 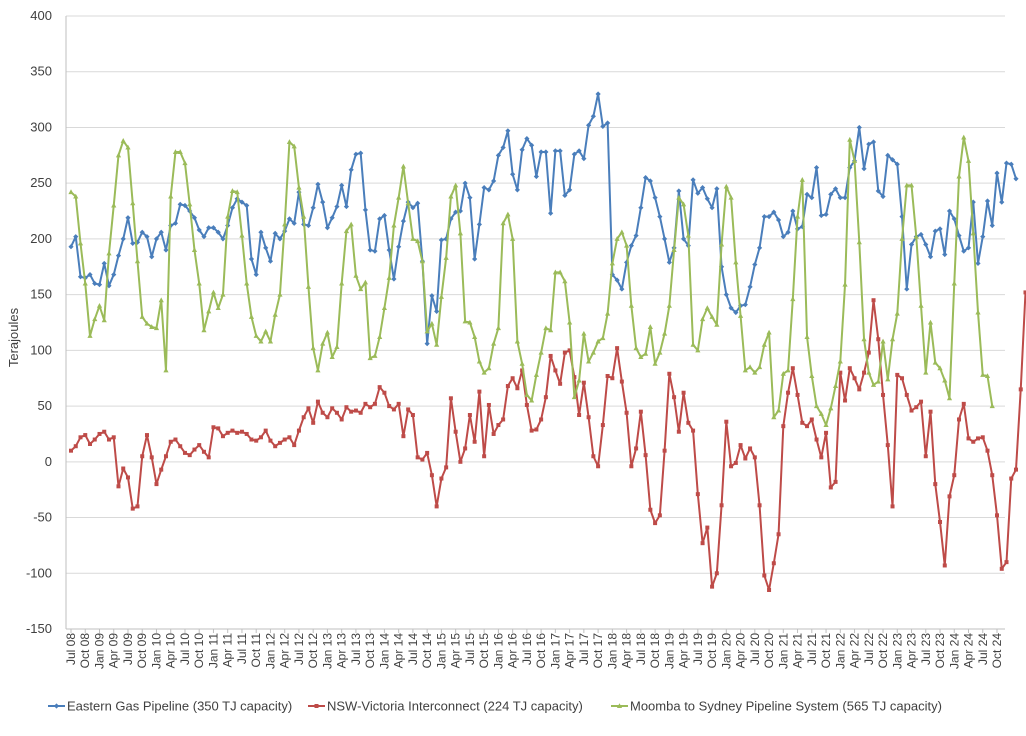 What do you see at coordinates (584, 649) in the screenshot?
I see `x-tick-label: Jul 17` at bounding box center [584, 649].